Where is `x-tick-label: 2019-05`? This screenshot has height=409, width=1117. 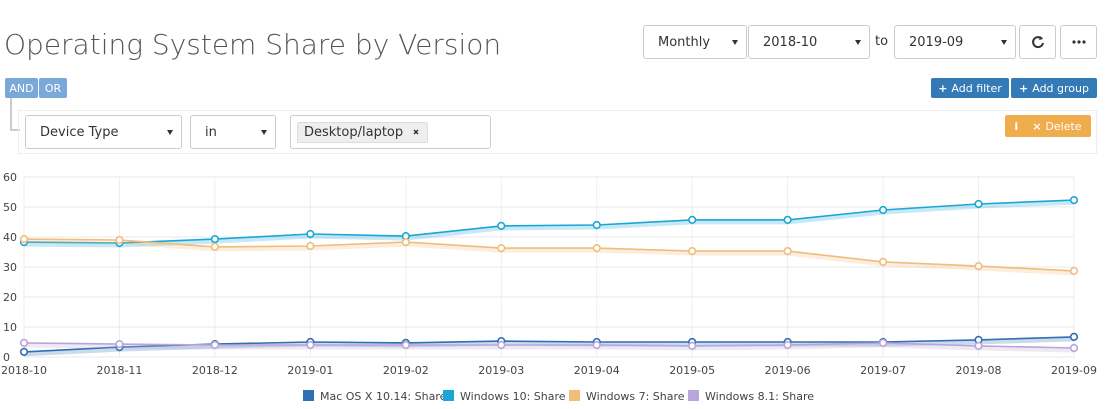 x-tick-label: 2019-05 is located at coordinates (692, 370).